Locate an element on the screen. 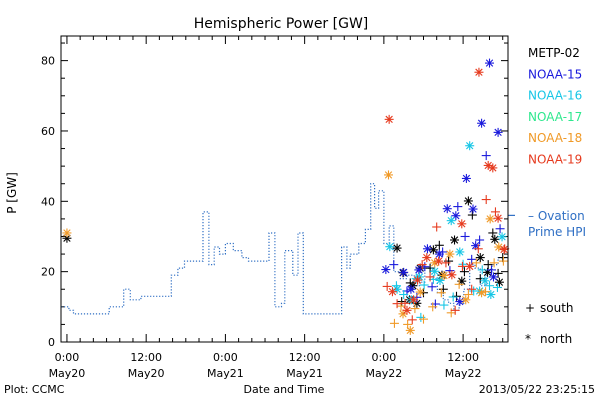  footer-credit: Plot: CCMC is located at coordinates (34, 389).